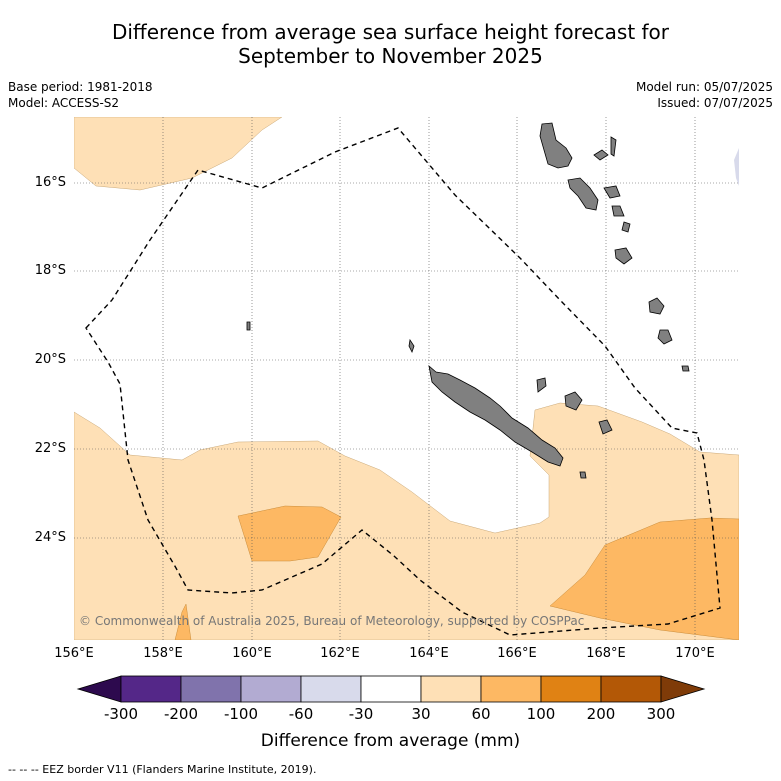  I want to click on colorbar-tick-200: 200, so click(601, 714).